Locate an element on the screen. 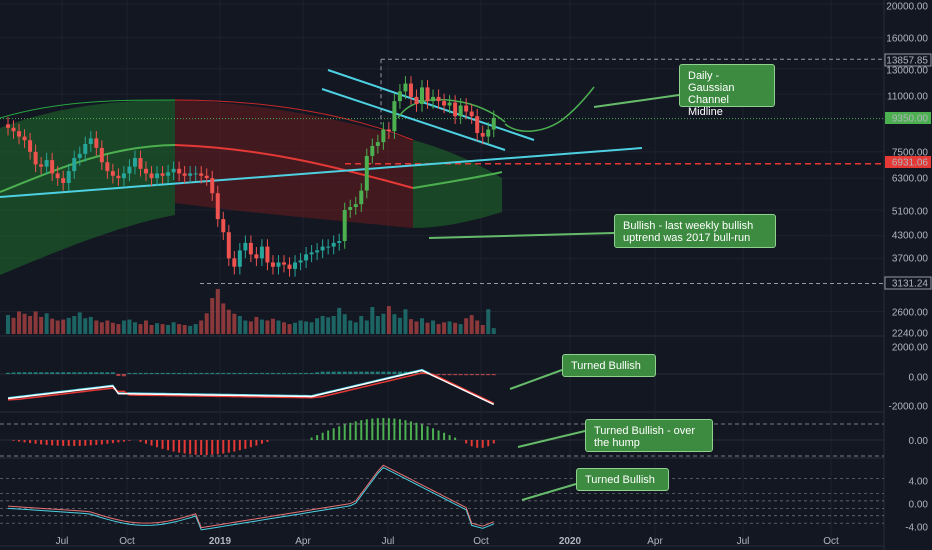 This screenshot has width=932, height=550. channel-bottom-trendline is located at coordinates (413, 119).